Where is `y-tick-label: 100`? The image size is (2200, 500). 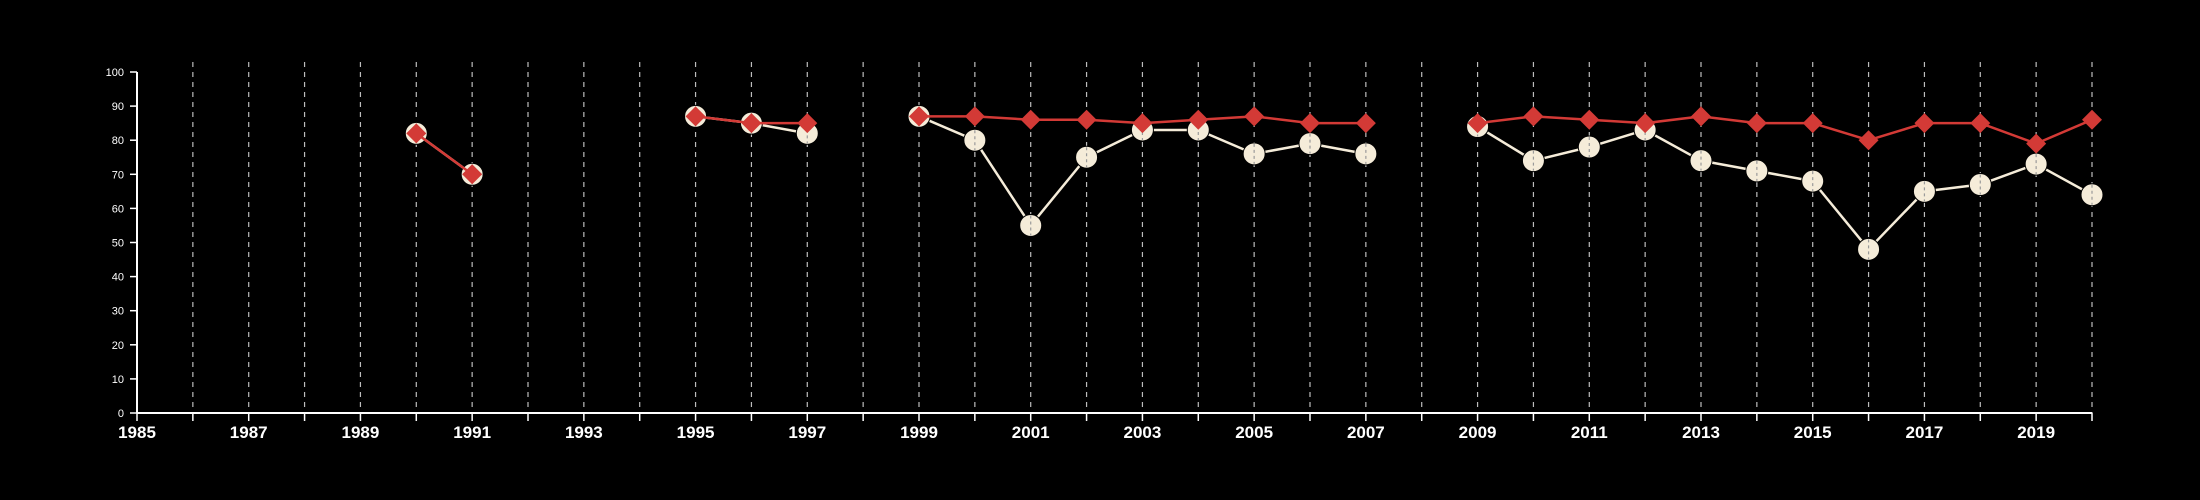
y-tick-label: 100 is located at coordinates (115, 73).